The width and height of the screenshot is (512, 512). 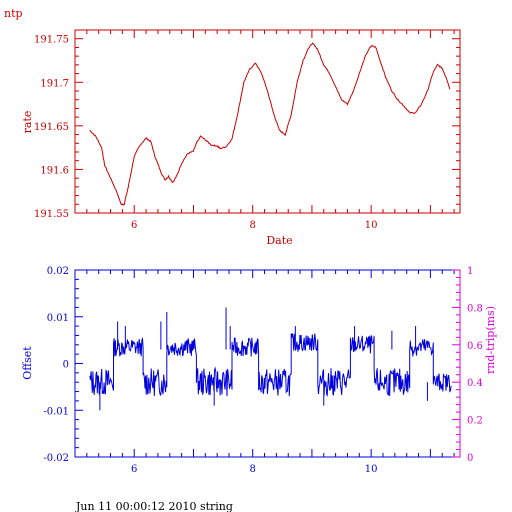 I want to click on y-tick-label: 191.65, so click(x=51, y=127).